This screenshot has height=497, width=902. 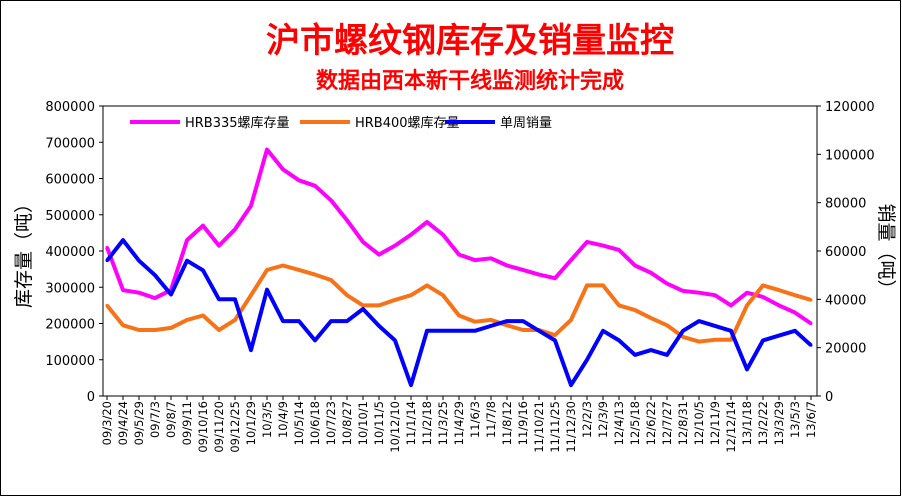 I want to click on x-tick-label: 13/2/22, so click(x=763, y=423).